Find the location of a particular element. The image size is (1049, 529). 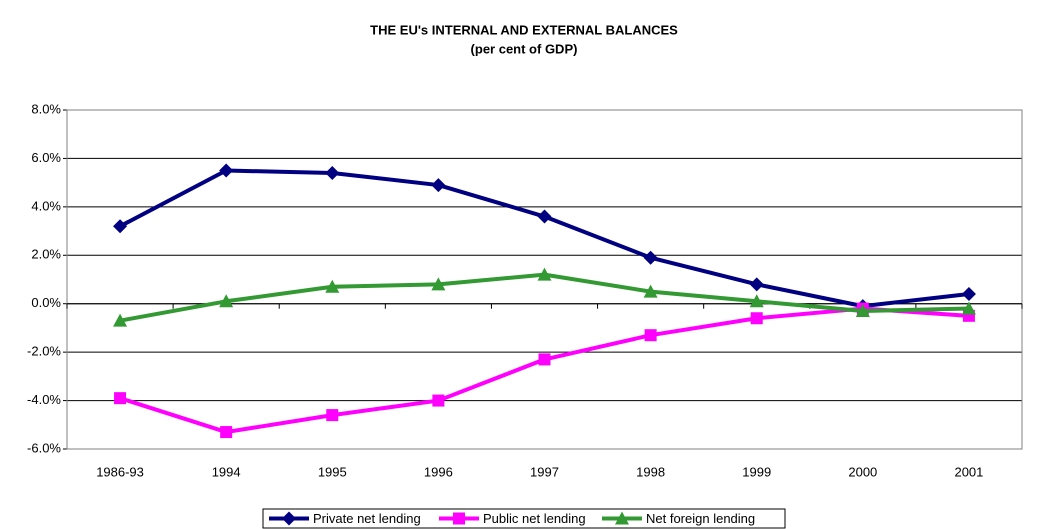

chart-subtitle: (per cent of GDP) is located at coordinates (524, 48).